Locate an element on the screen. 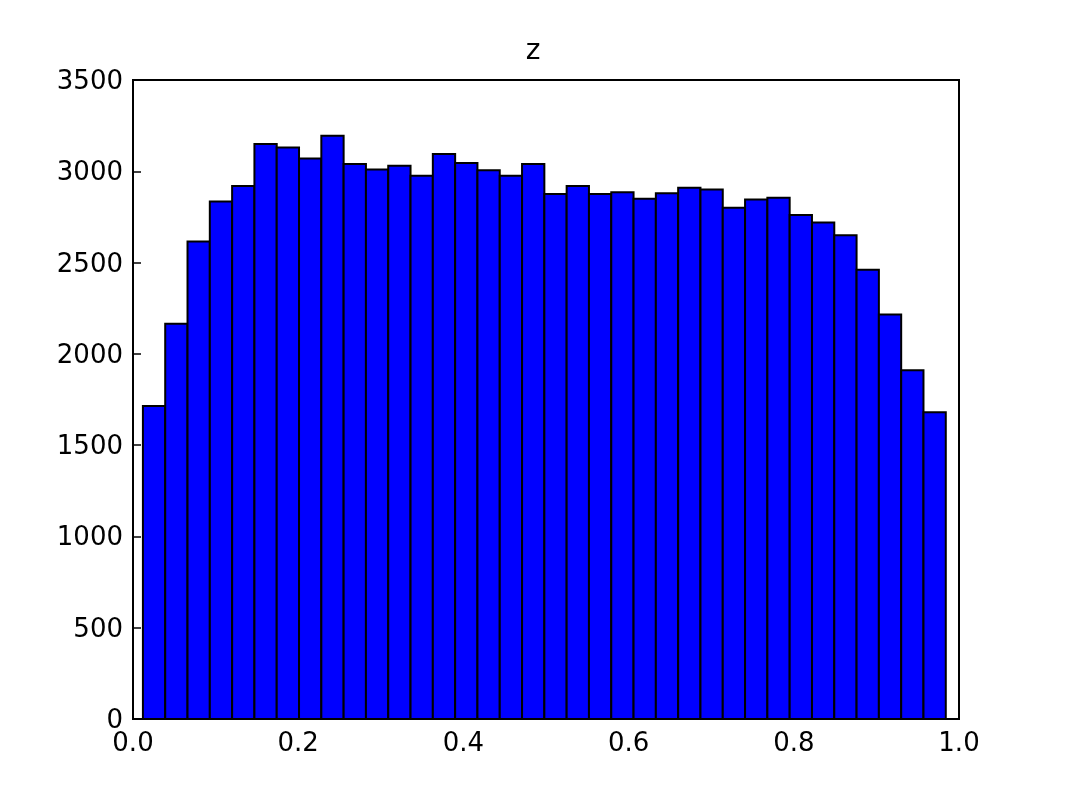 This screenshot has height=800, width=1066. y-tick-label: 500 is located at coordinates (98, 627).